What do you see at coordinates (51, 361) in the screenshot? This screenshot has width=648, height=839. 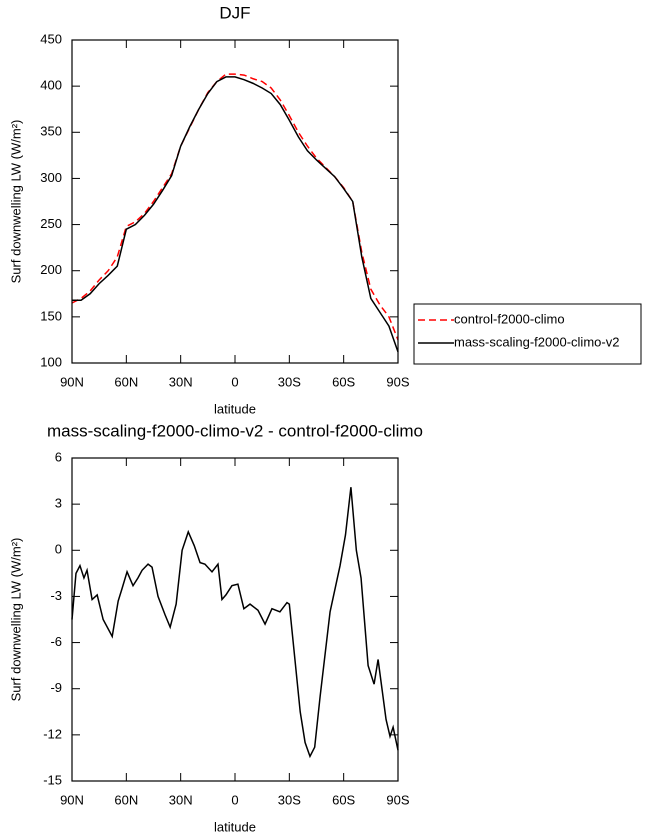 I see `y-tick-label: 100` at bounding box center [51, 361].